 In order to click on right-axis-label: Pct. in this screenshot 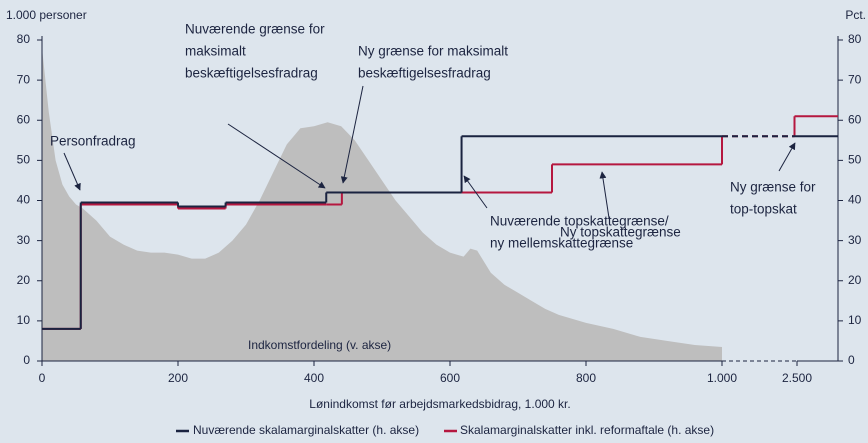, I will do `click(855, 15)`.